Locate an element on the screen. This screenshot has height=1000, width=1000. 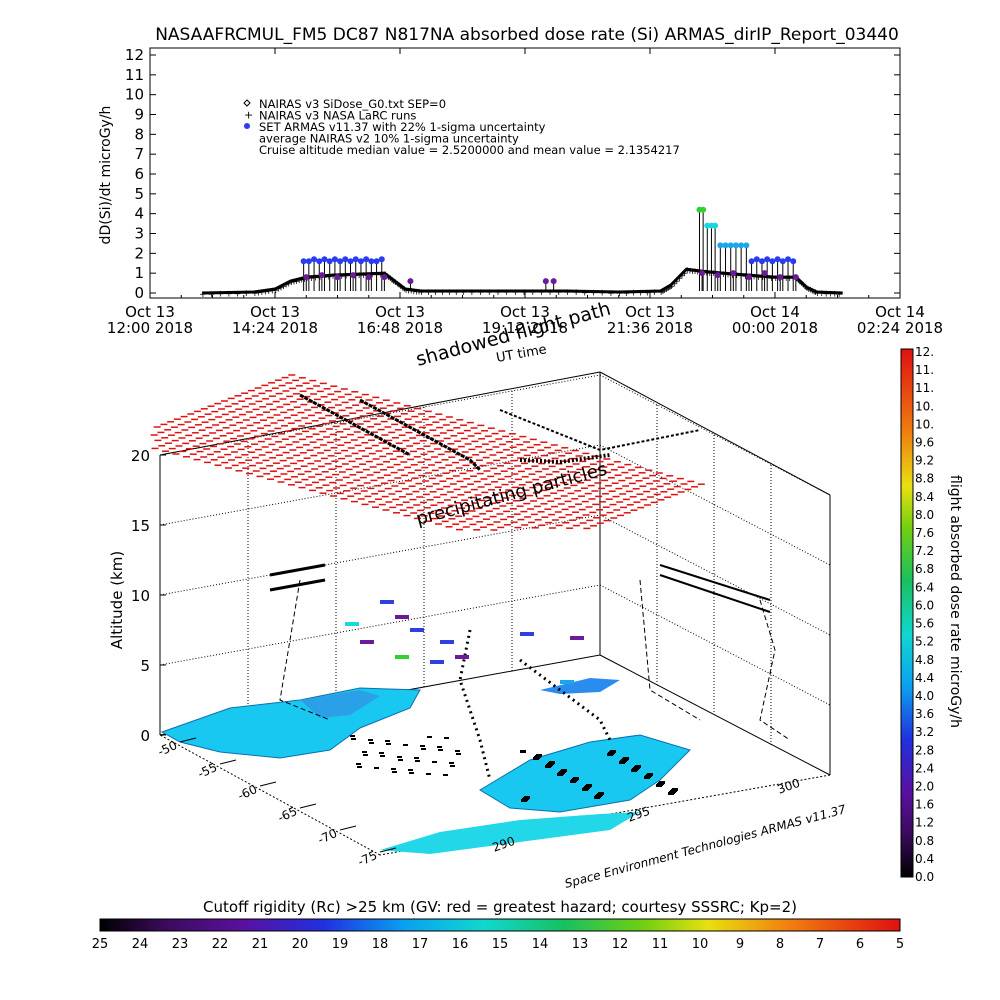
lon-tick-label: 295 is located at coordinates (638, 814).